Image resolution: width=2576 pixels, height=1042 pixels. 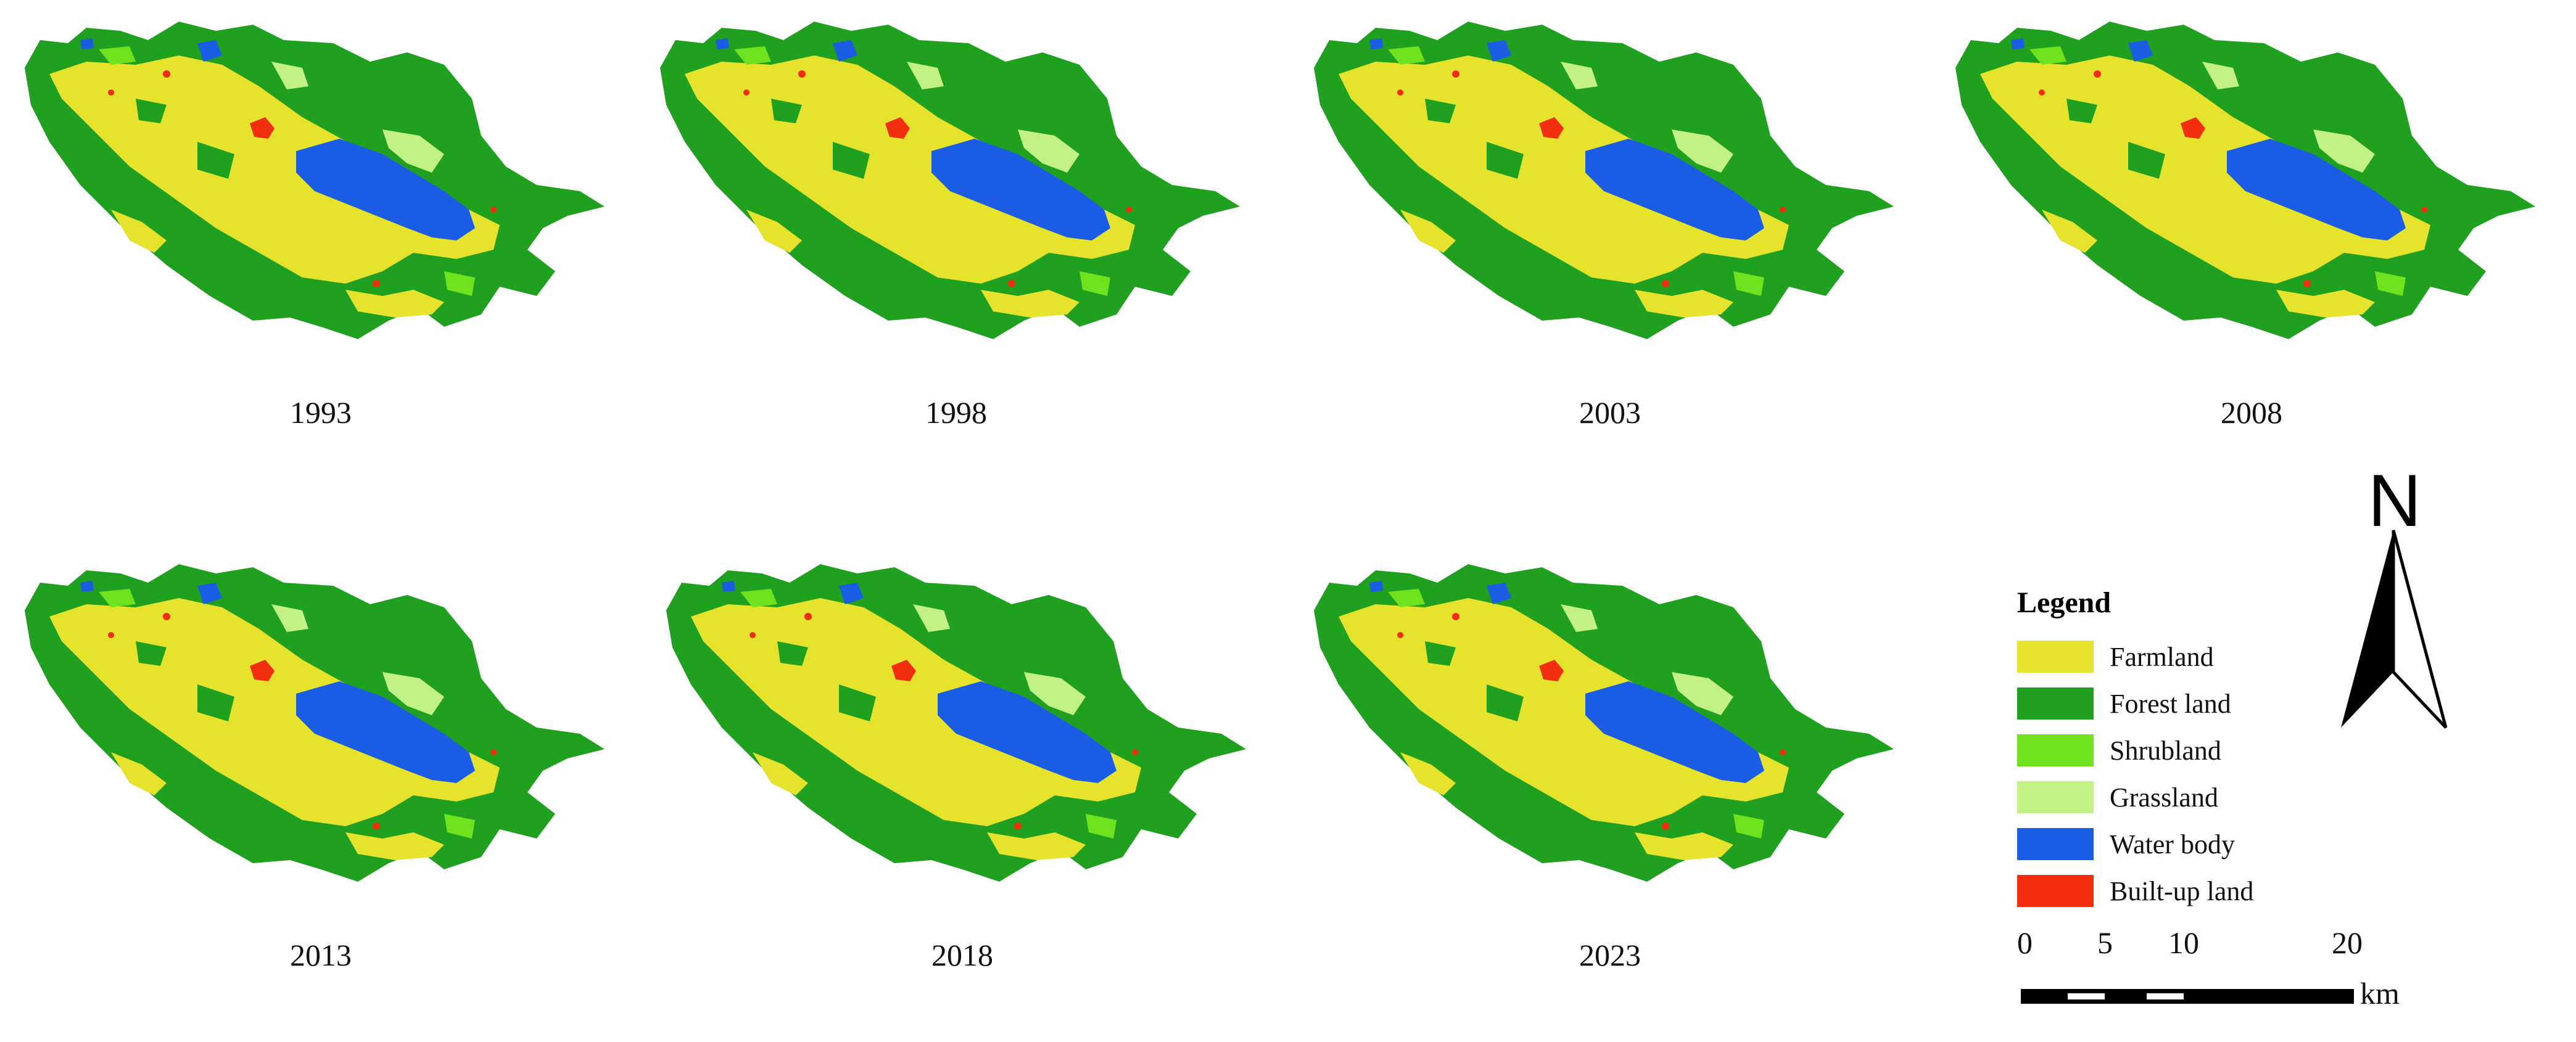 I want to click on year-label: 2018, so click(x=962, y=955).